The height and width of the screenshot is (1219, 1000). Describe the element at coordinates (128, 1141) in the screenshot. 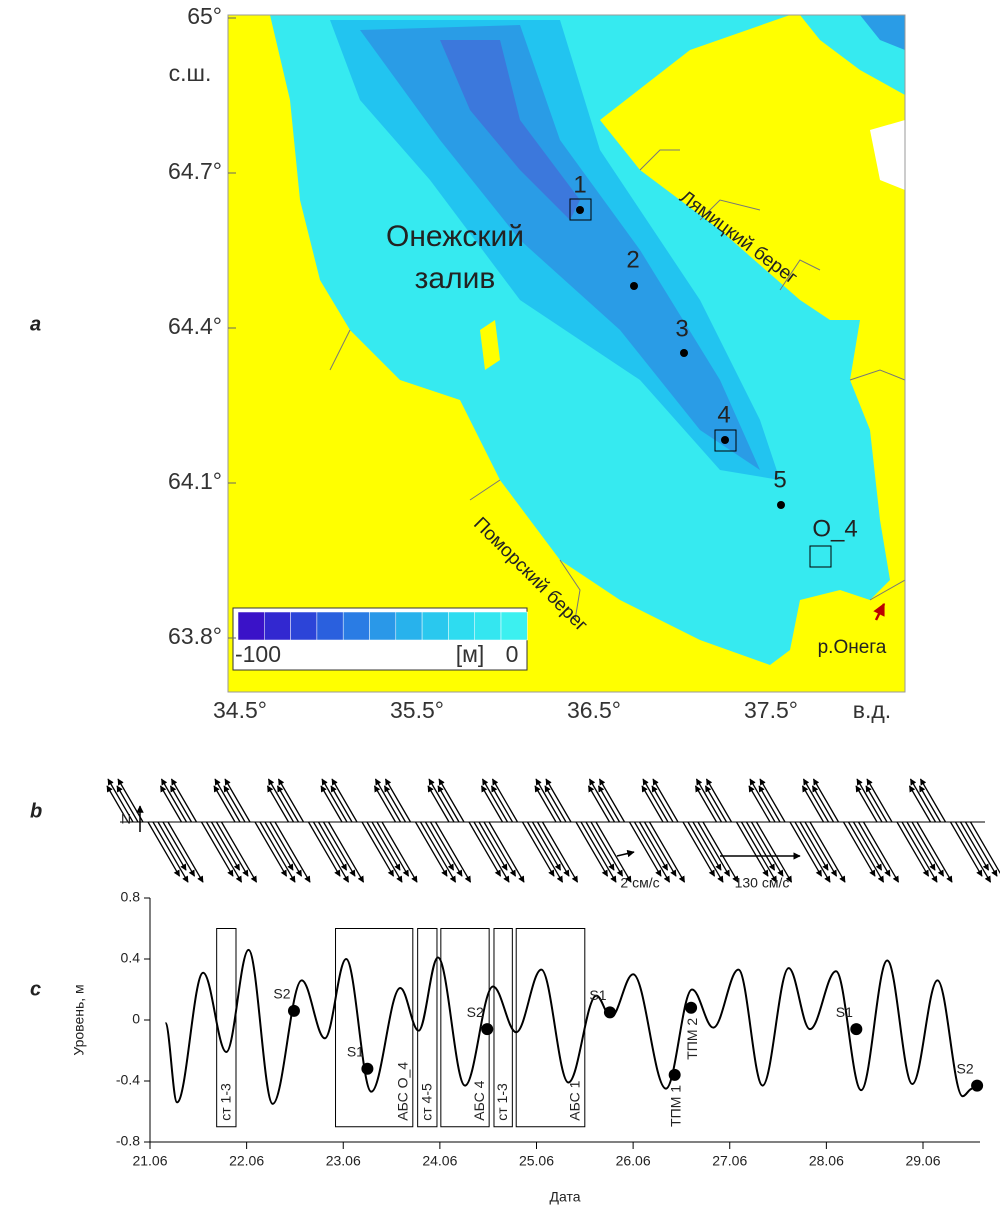

I see `y-tick-label: -0.8` at that location.